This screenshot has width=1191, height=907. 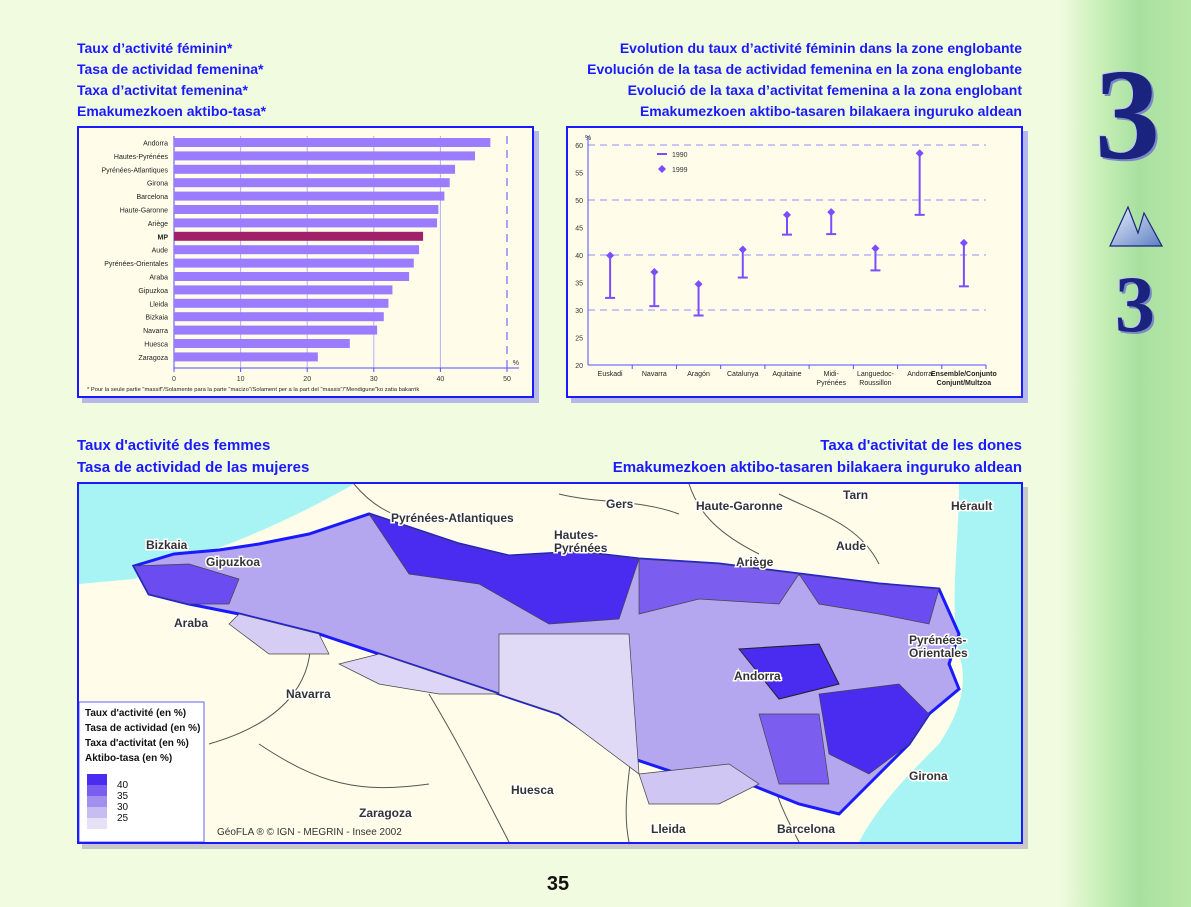 What do you see at coordinates (832, 374) in the screenshot?
I see `category-label: Midi-` at bounding box center [832, 374].